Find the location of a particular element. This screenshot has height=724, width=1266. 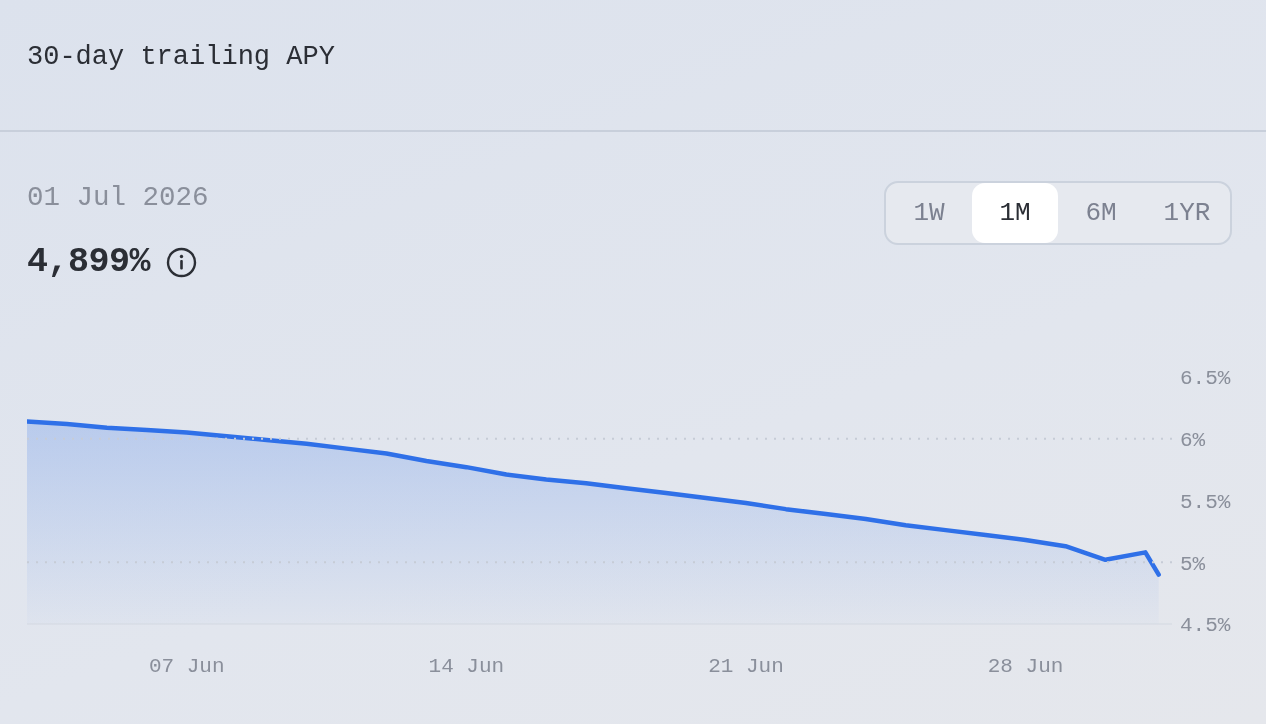

chart-subtitle: 01 Jul 2026 is located at coordinates (118, 198).